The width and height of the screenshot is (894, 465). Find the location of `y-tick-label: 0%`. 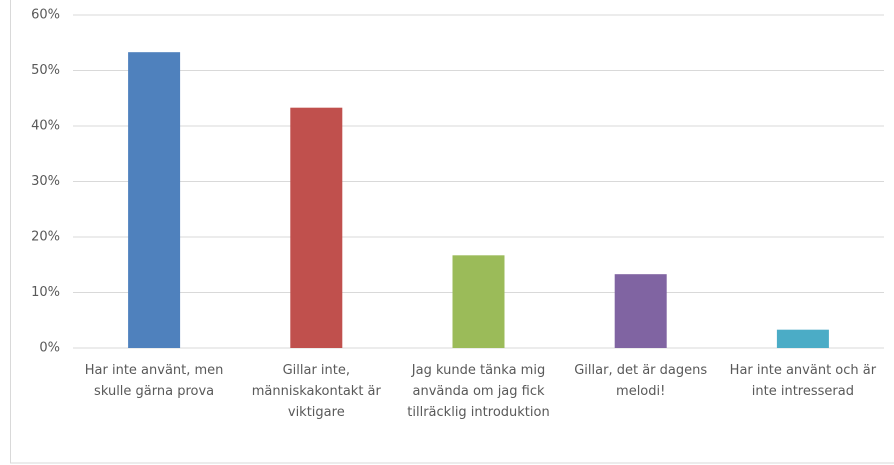

y-tick-label: 0% is located at coordinates (49, 348).